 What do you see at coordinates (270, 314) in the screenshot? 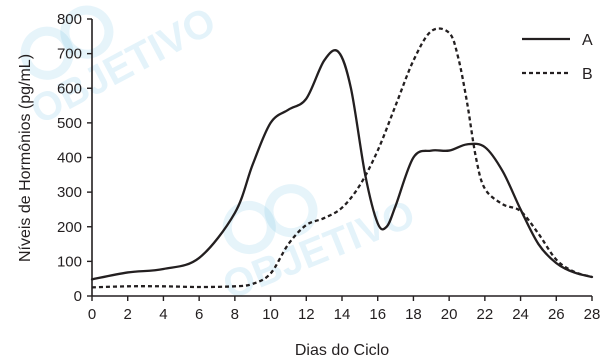
I see `x-tick-label: 10` at bounding box center [270, 314].